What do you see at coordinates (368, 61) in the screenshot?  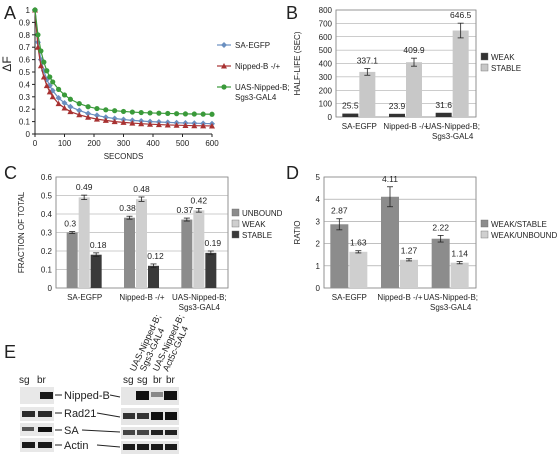 I see `chartB-data-label: 337.1` at bounding box center [368, 61].